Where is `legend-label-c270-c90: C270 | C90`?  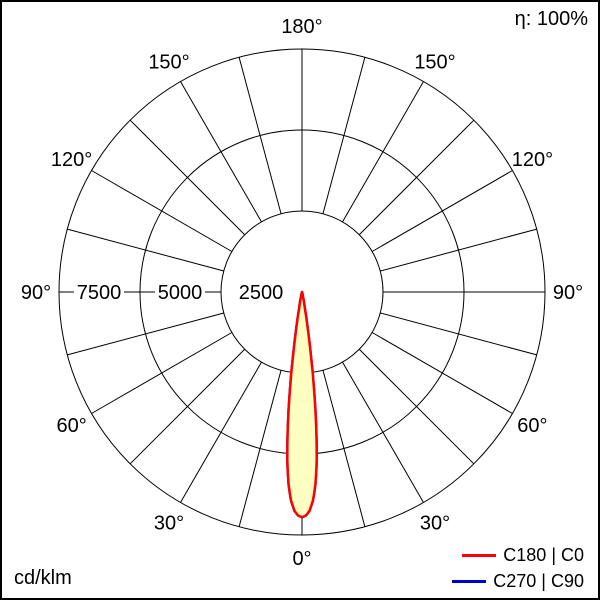 legend-label-c270-c90: C270 | C90 is located at coordinates (538, 581).